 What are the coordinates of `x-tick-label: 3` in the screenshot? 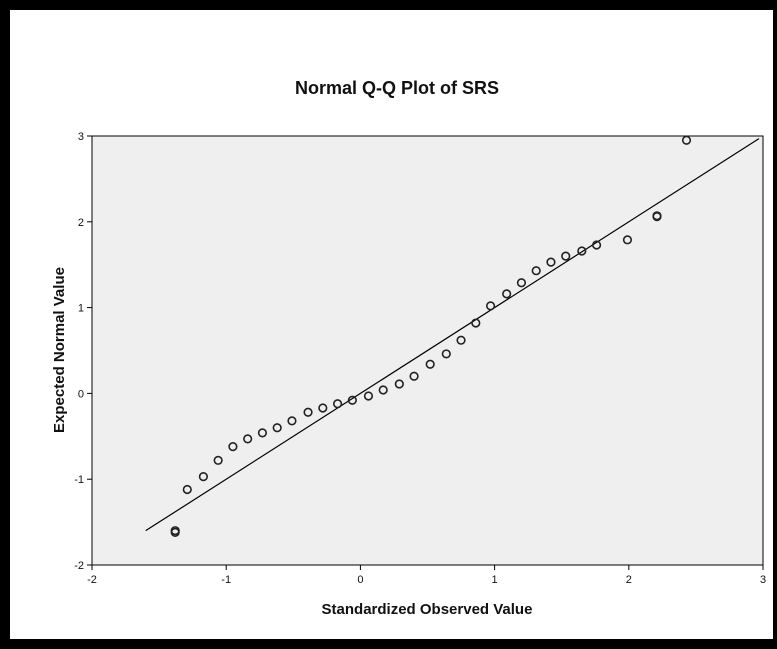 It's located at (763, 580).